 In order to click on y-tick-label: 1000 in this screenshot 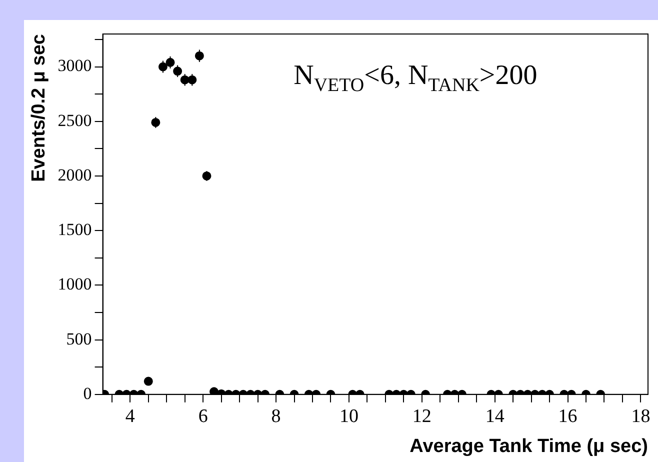, I will do `click(75, 284)`.